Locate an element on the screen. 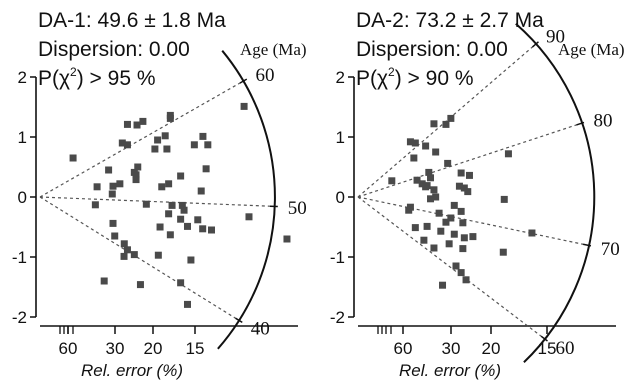 This screenshot has height=381, width=640. header-probability: P(χ2) > 90 % is located at coordinates (415, 77).